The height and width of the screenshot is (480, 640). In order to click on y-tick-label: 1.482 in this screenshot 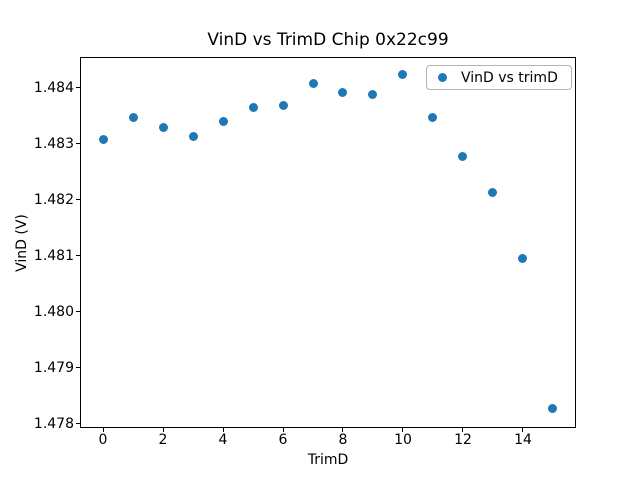, I will do `click(53, 199)`.